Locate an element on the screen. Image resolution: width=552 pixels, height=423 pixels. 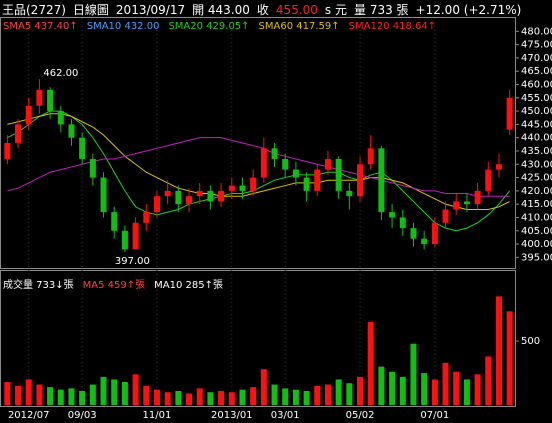
header-text: 開 443.00 is located at coordinates (221, 10).